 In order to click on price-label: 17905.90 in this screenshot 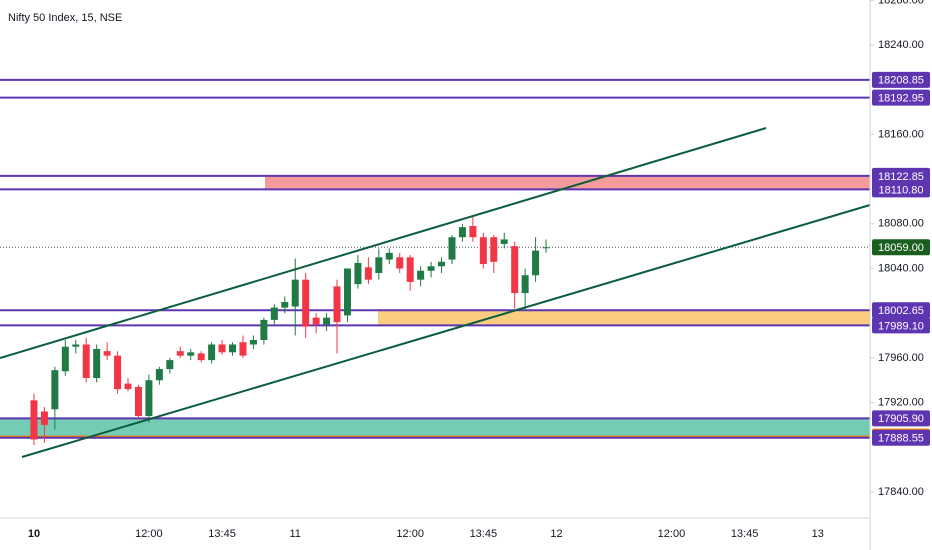, I will do `click(901, 419)`.